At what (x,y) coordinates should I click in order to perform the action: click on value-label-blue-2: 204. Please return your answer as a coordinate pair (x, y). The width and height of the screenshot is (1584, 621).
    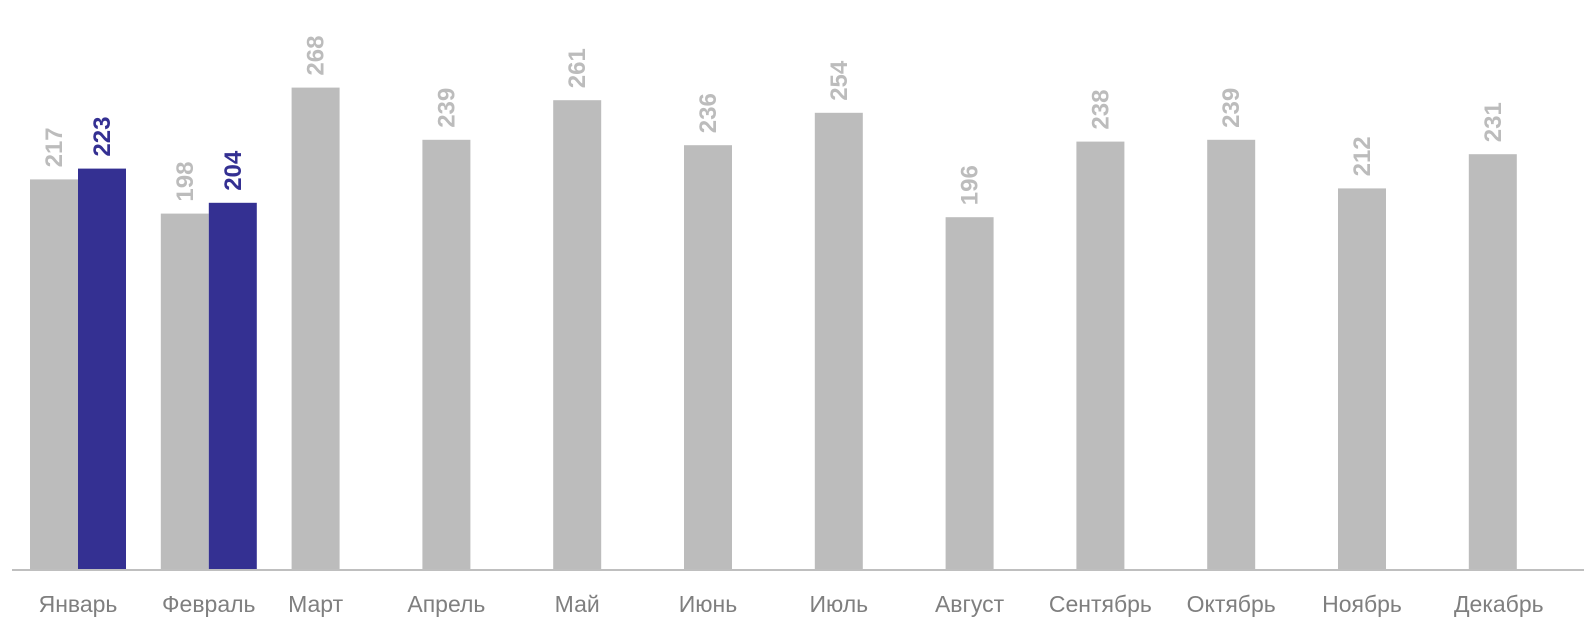
    Looking at the image, I should click on (233, 170).